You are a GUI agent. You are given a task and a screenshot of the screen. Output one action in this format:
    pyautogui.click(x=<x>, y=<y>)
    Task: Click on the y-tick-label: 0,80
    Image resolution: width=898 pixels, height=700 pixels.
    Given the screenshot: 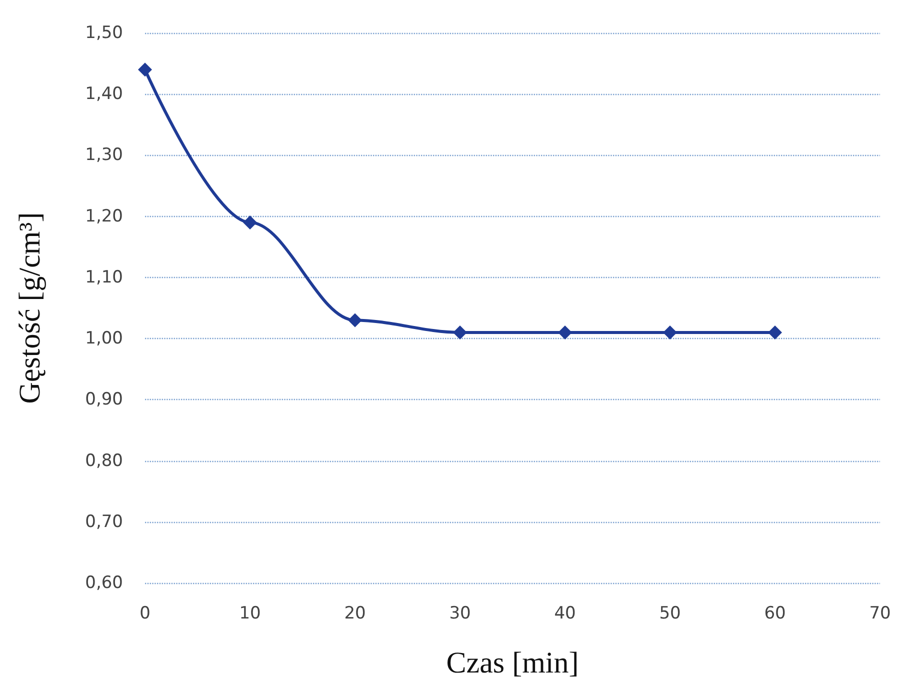 What is the action you would take?
    pyautogui.click(x=104, y=460)
    